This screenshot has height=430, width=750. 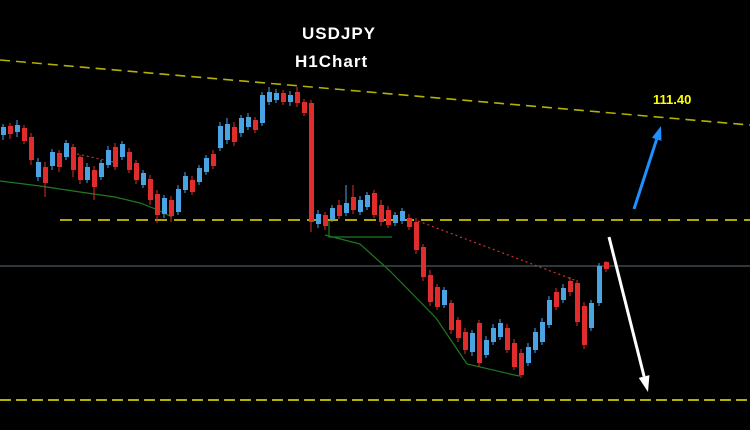 I want to click on bearish-projection-arrow, so click(x=628, y=314).